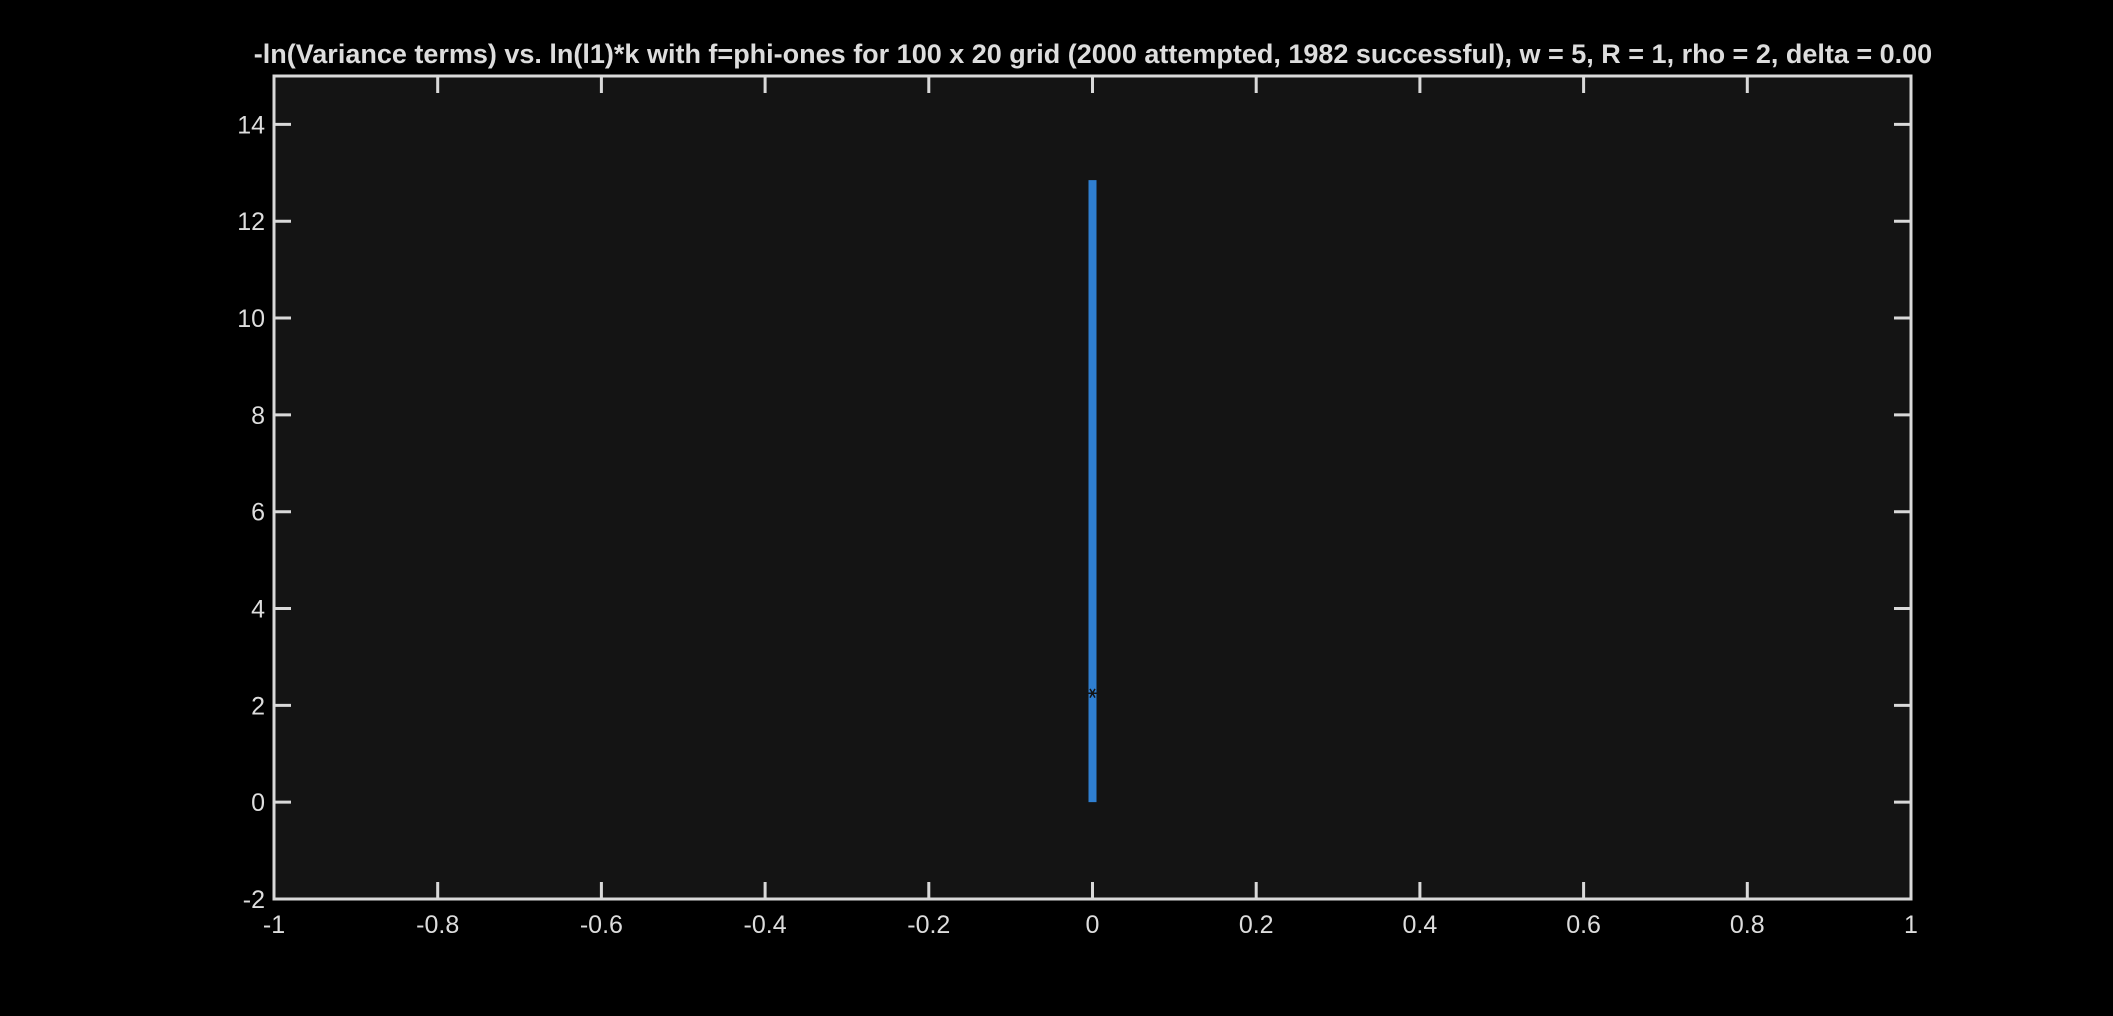 The image size is (2113, 1016). I want to click on star-marker-stroke, so click(1092, 693).